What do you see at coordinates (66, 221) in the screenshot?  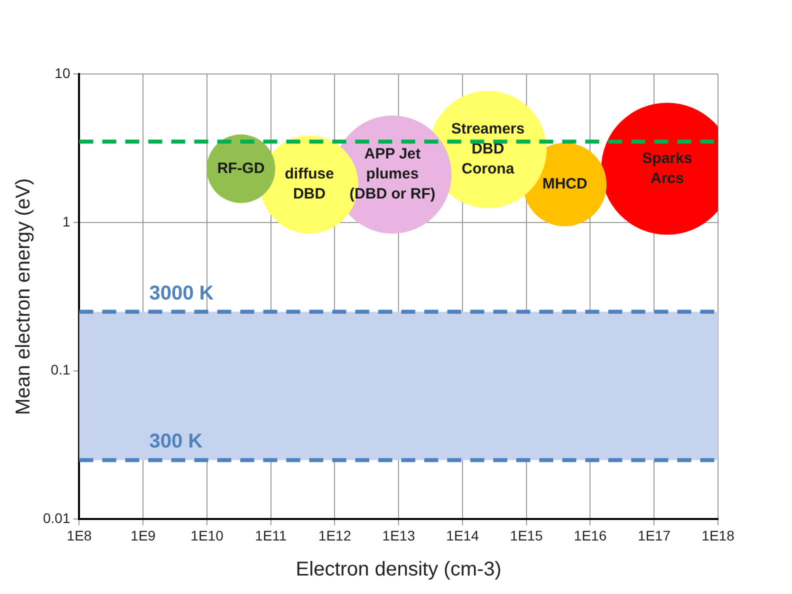 I see `y-tick-label: 1` at bounding box center [66, 221].